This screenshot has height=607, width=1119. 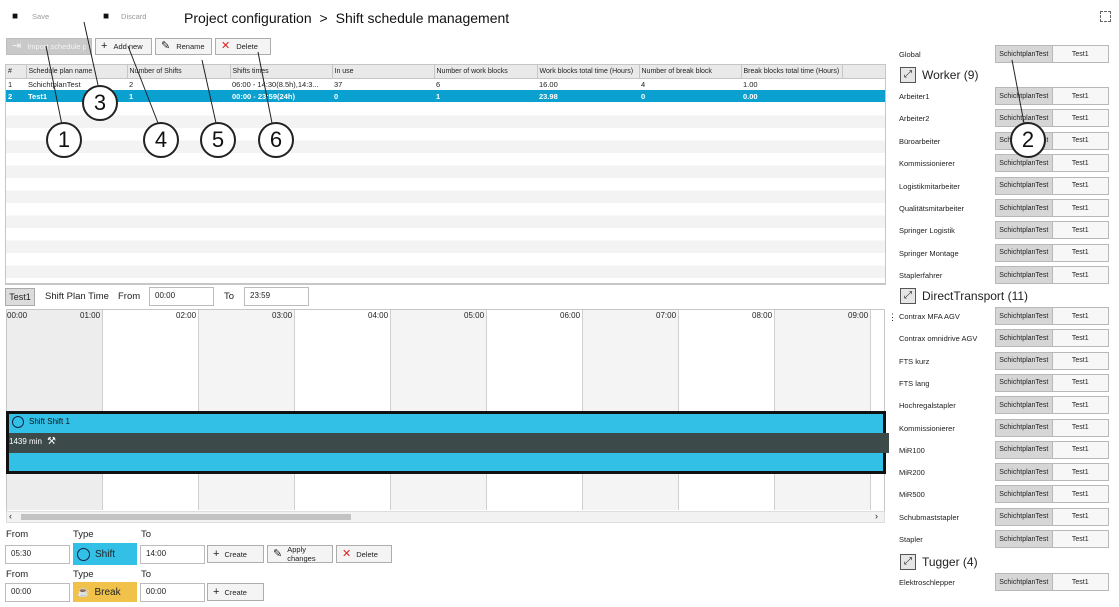 What do you see at coordinates (31, 16) in the screenshot?
I see `save-button: ■ Save` at bounding box center [31, 16].